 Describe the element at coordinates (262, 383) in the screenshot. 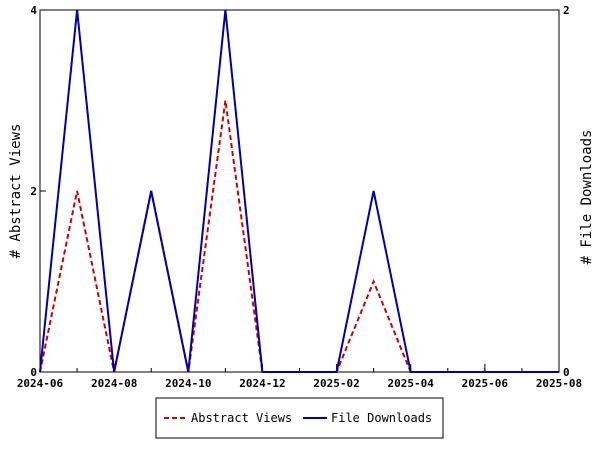

I see `x-tick-label-2024-12: 2024-12` at that location.